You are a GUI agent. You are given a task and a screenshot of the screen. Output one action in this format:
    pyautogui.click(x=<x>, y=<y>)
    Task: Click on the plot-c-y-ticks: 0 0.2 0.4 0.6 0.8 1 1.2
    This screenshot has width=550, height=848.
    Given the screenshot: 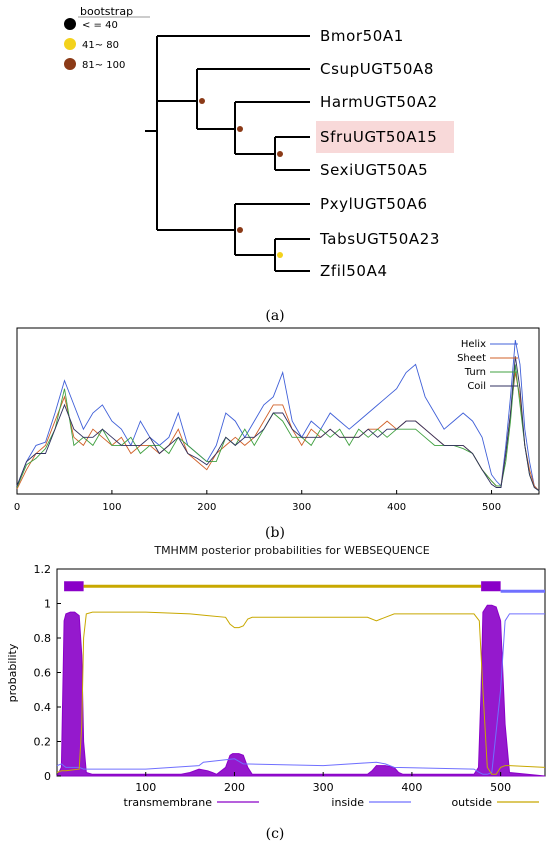 What is the action you would take?
    pyautogui.click(x=47, y=673)
    